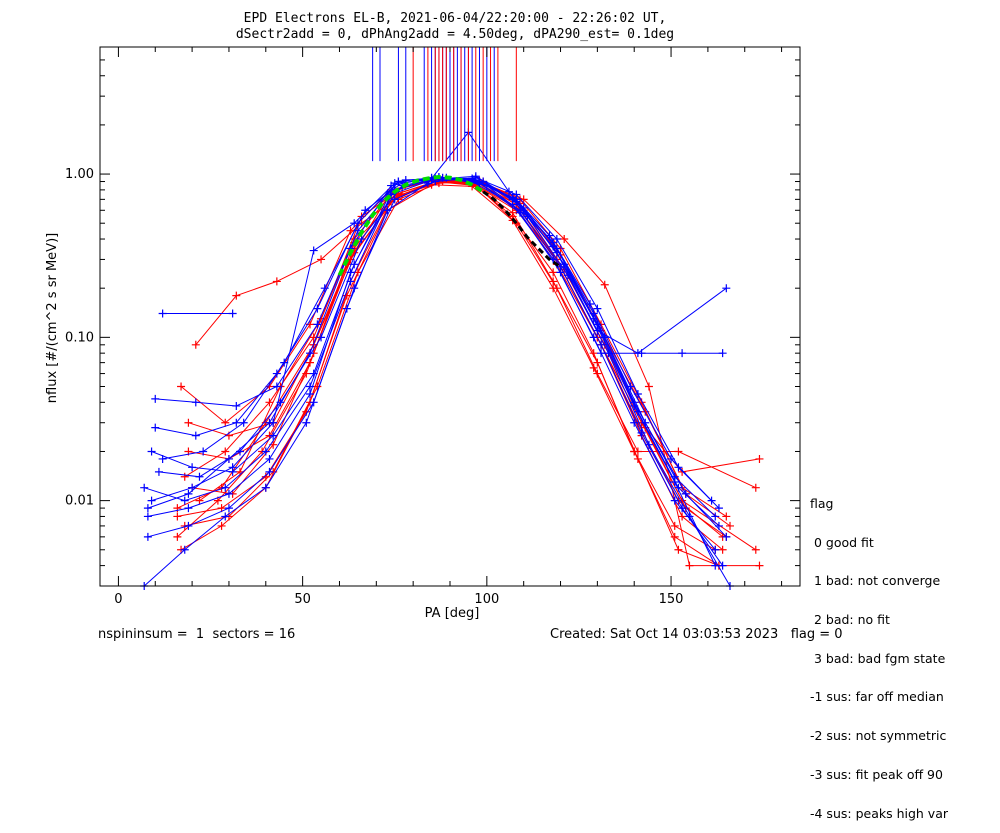 The image size is (1000, 833). I want to click on fit-curve-layer, so click(449, 225).